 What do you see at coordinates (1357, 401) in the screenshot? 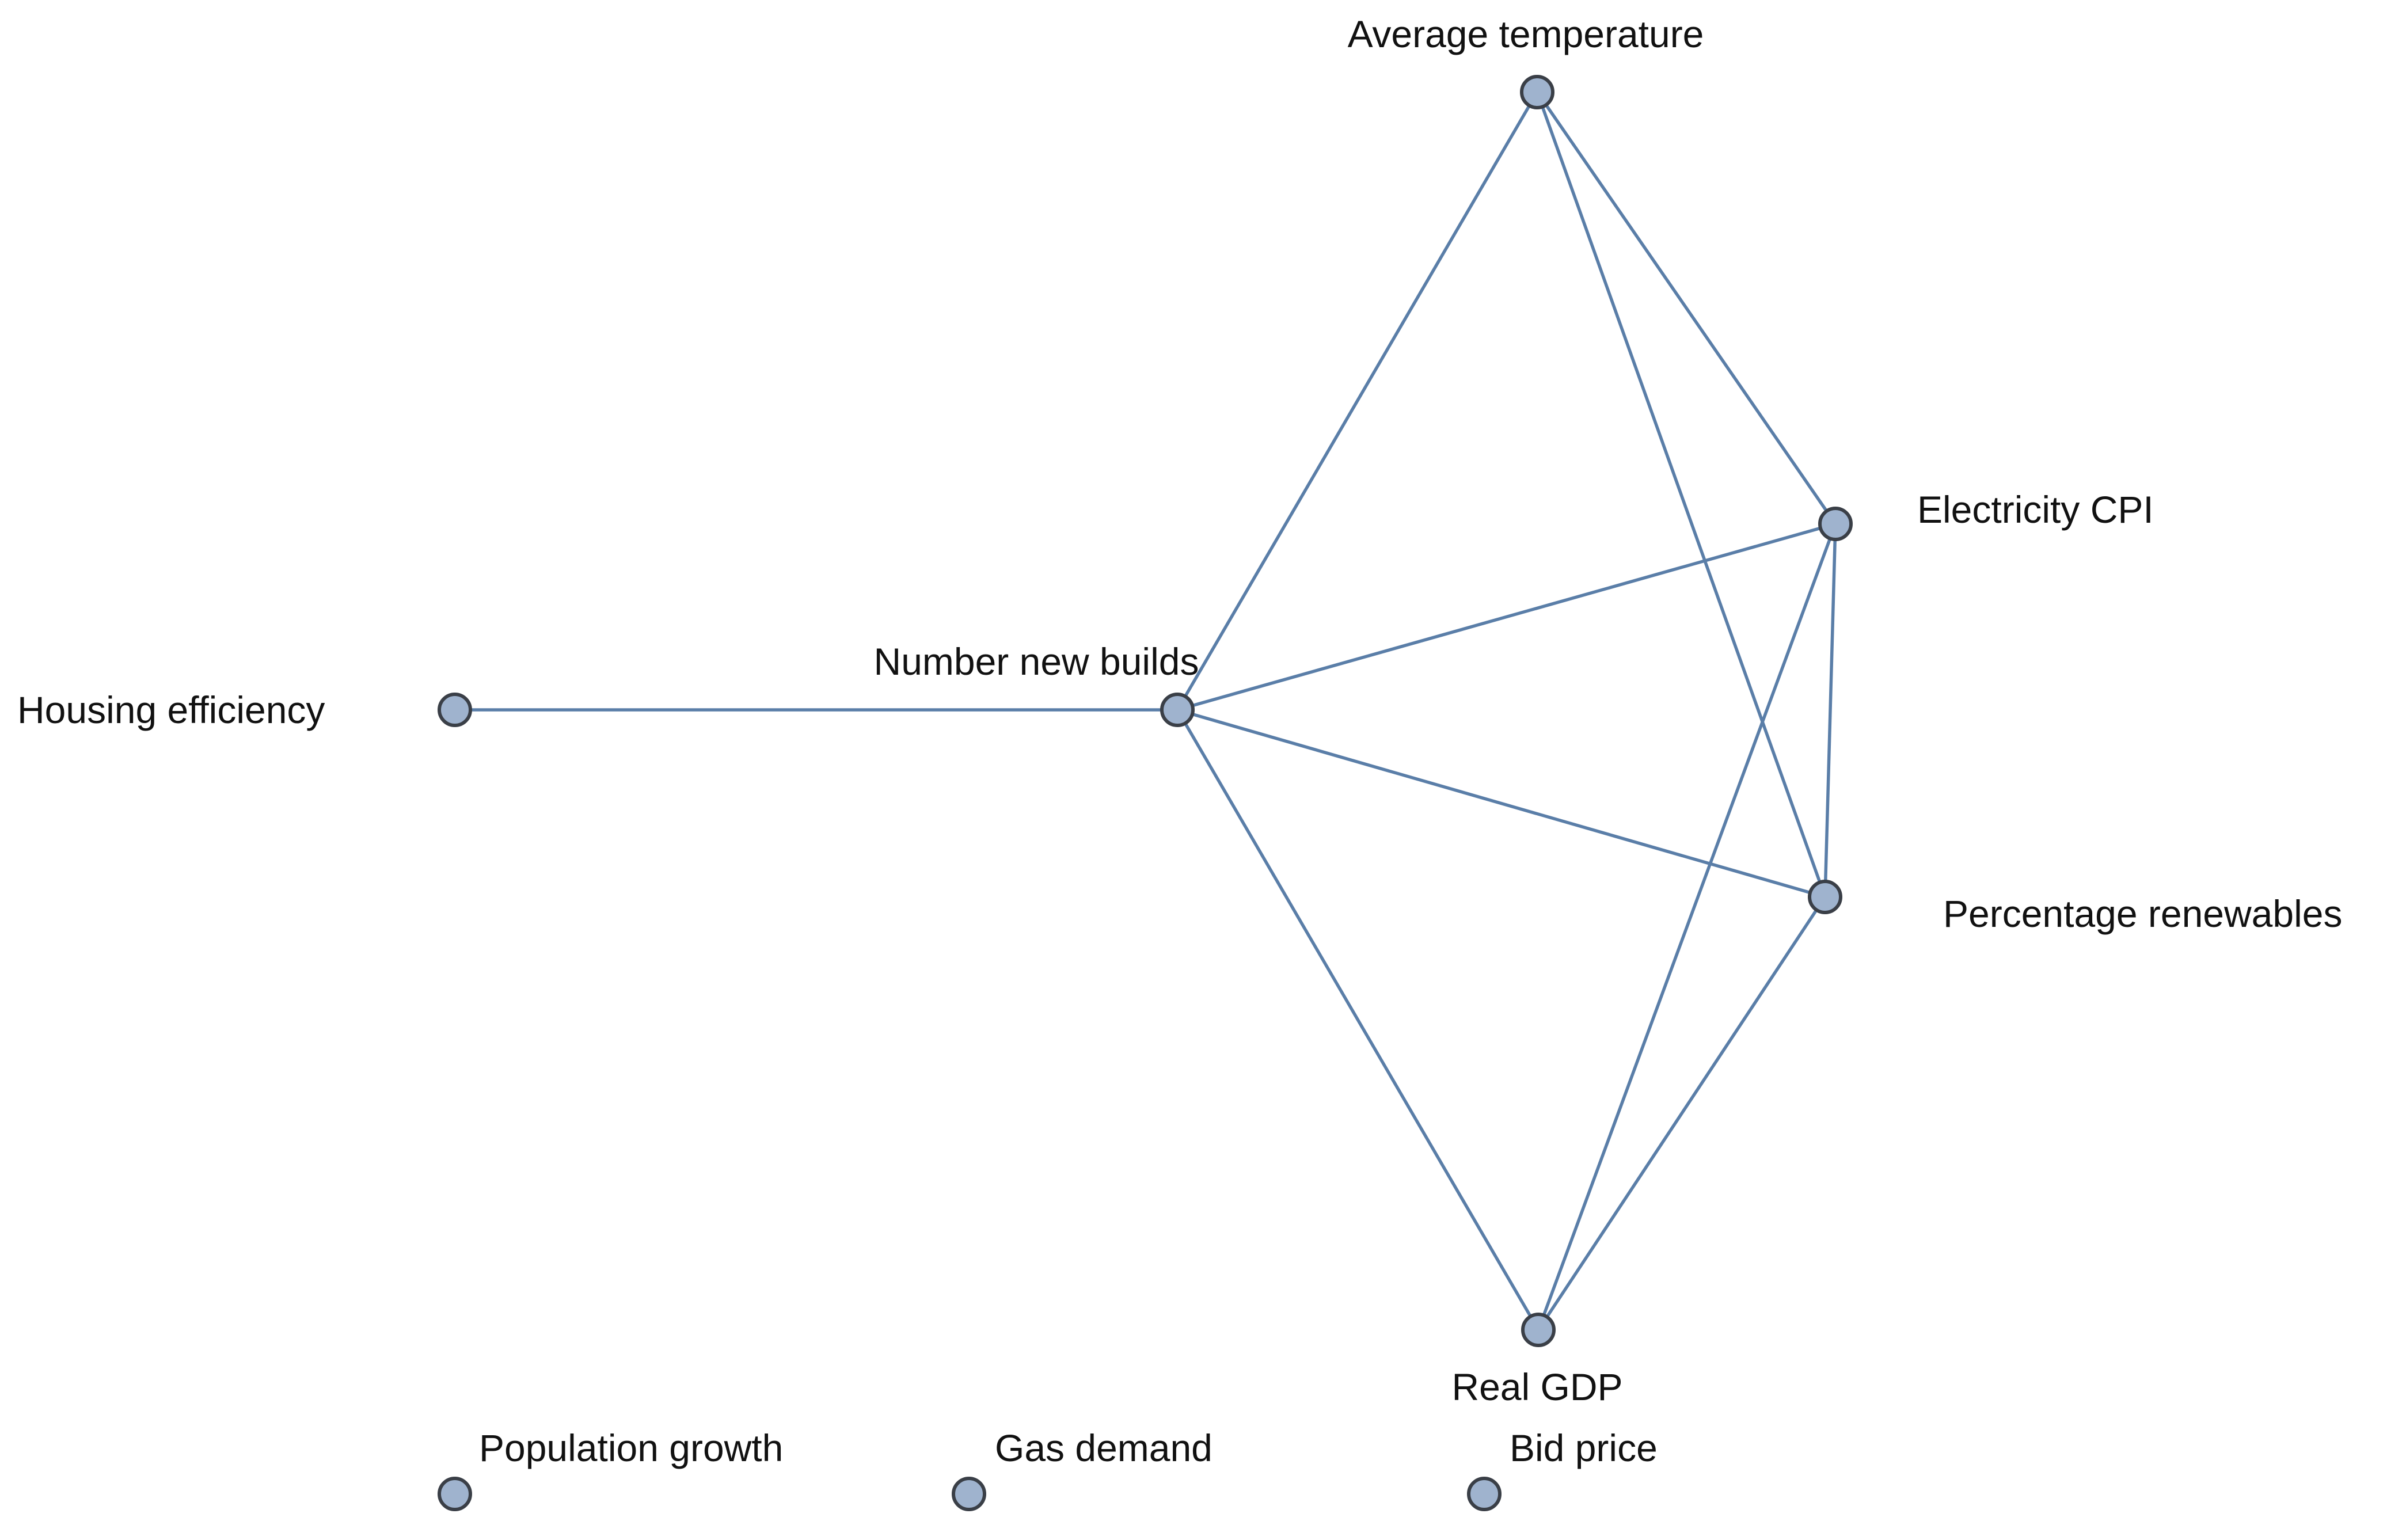
I see `edge-new-builds-to-avg-temp` at bounding box center [1357, 401].